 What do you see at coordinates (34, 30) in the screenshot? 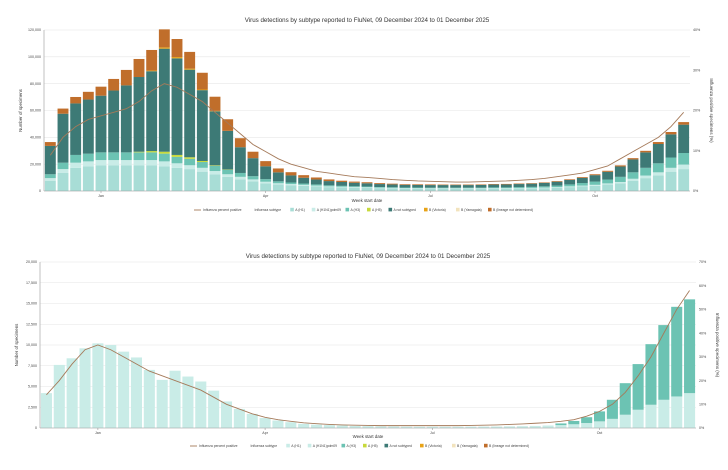
I see `y-tick-label: 120,000` at bounding box center [34, 30].